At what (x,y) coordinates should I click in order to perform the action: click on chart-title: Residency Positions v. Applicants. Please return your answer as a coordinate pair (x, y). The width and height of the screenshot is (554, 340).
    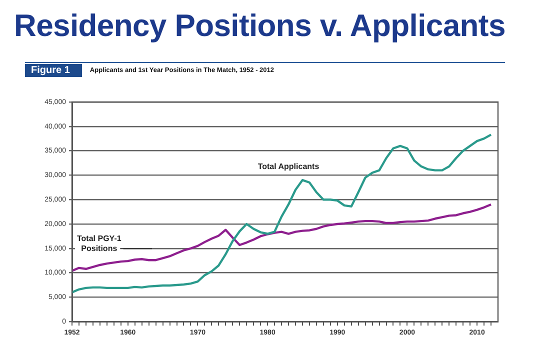
    Looking at the image, I should click on (260, 26).